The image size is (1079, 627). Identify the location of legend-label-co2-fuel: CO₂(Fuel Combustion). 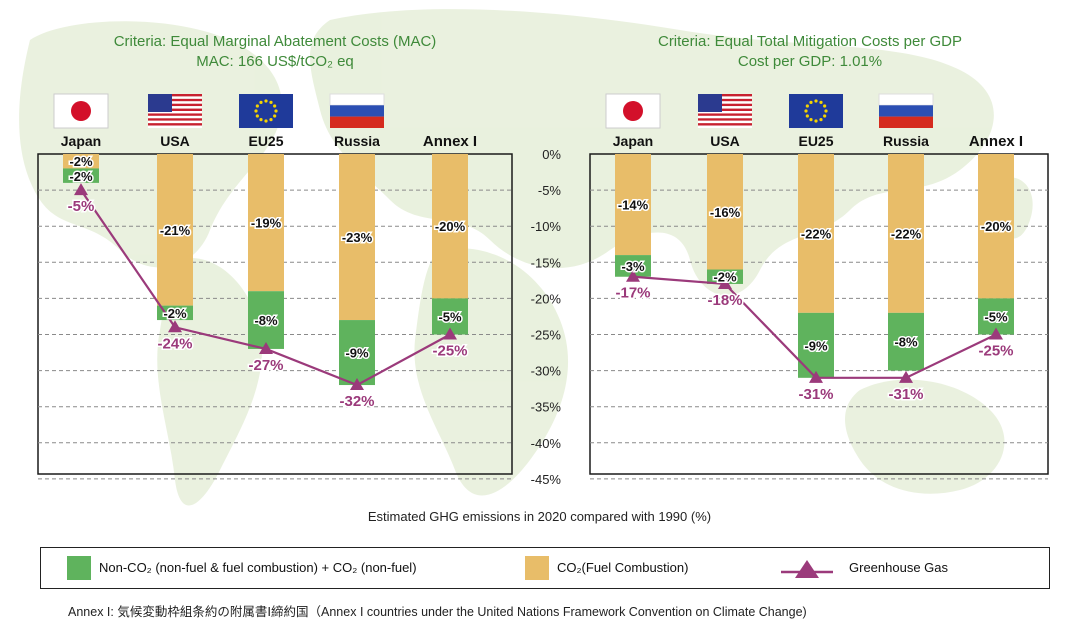
(623, 567).